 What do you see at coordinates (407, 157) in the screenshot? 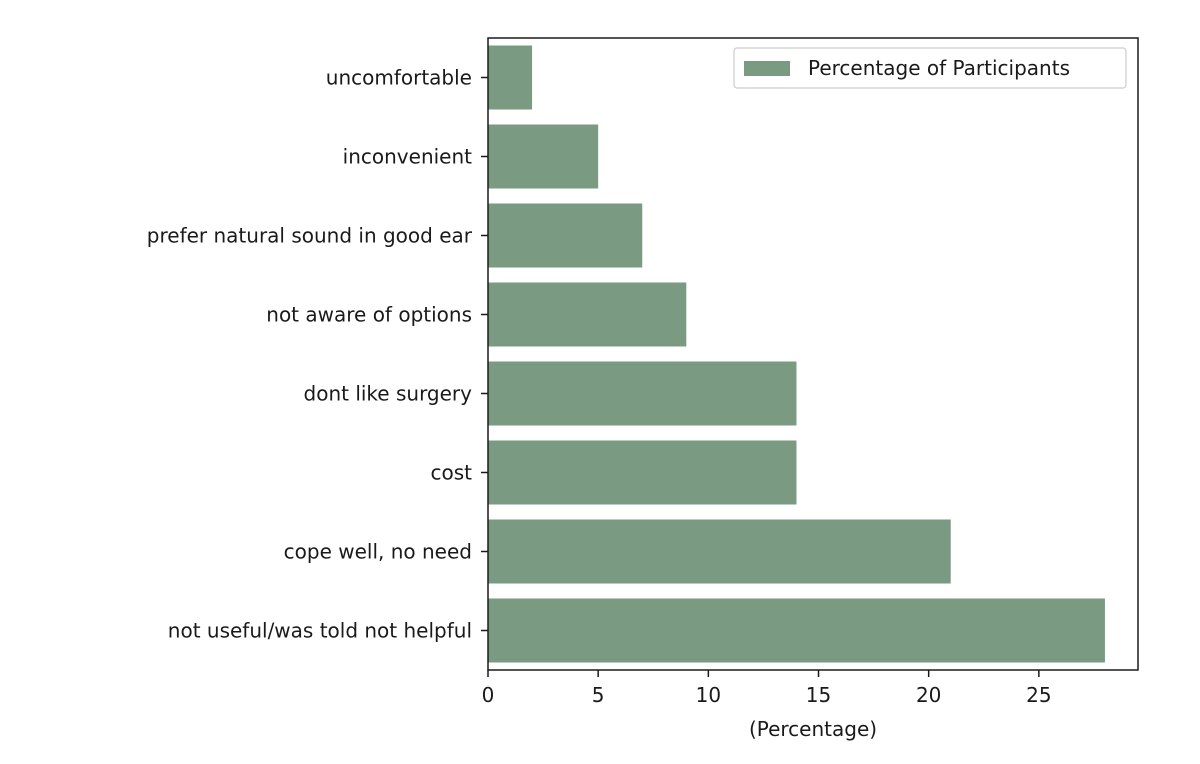
I see `y-tick-label: inconvenient` at bounding box center [407, 157].